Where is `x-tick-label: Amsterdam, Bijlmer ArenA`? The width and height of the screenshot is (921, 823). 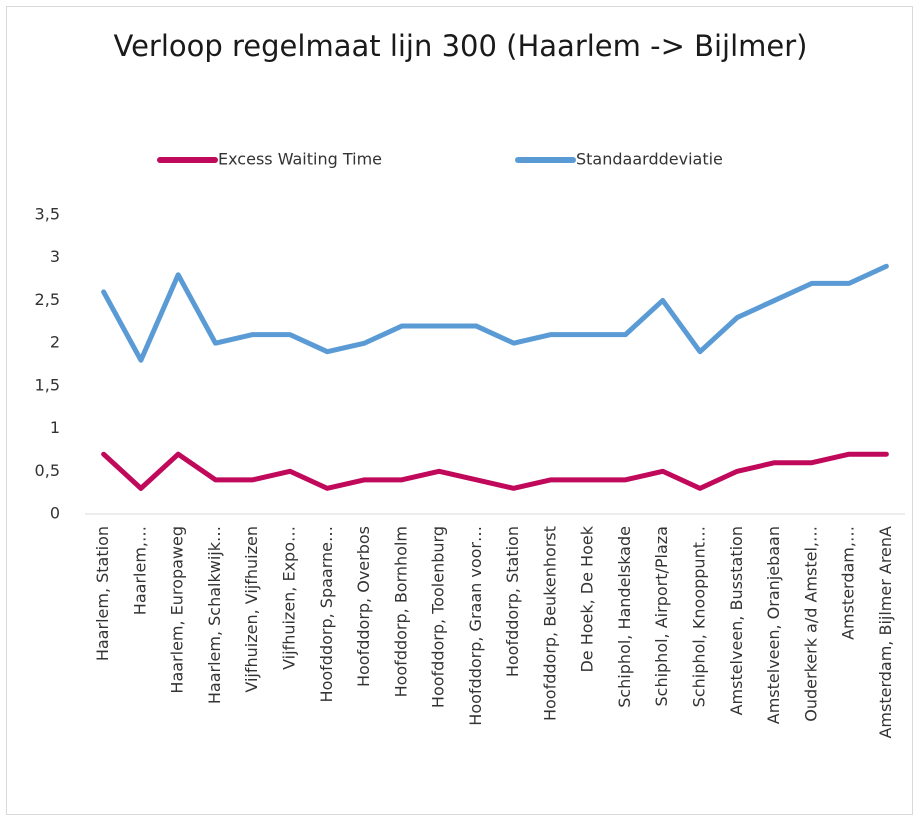 x-tick-label: Amsterdam, Bijlmer ArenA is located at coordinates (885, 632).